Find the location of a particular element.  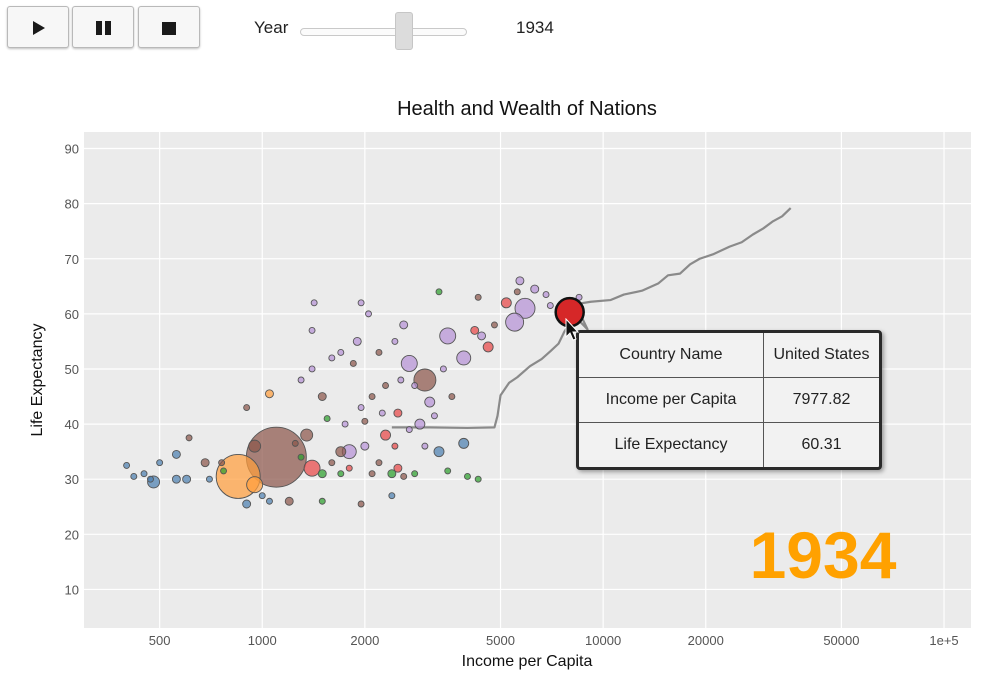

tooltip-row: Income per Capita 7977.82 is located at coordinates (729, 400).